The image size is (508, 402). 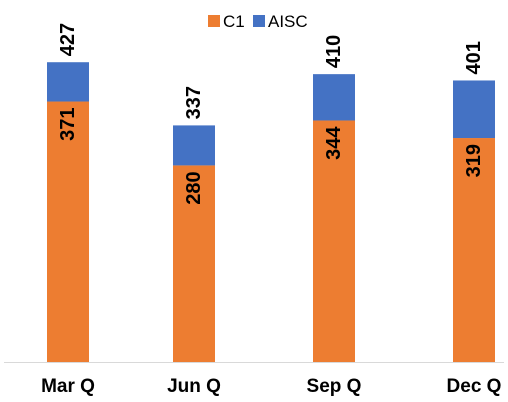 What do you see at coordinates (271, 386) in the screenshot?
I see `category-labels: Mar Q Jun Q Sep Q Dec Q` at bounding box center [271, 386].